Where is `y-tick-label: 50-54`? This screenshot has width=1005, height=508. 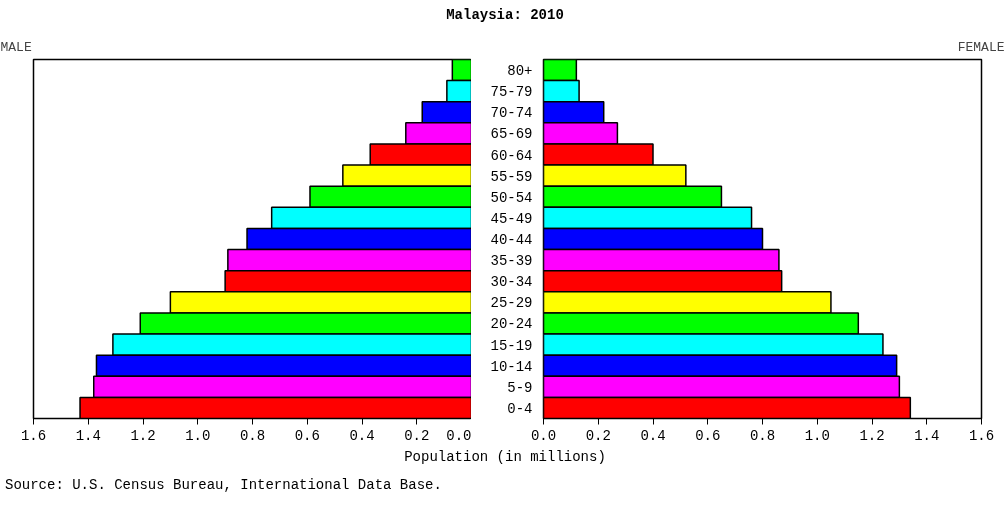 y-tick-label: 50-54 is located at coordinates (511, 197).